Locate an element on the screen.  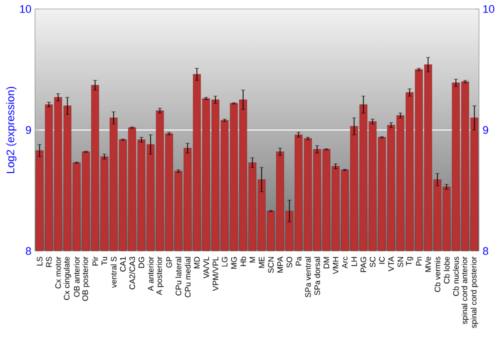
y-axis-title: Log2 (expression) is located at coordinates (11, 129).